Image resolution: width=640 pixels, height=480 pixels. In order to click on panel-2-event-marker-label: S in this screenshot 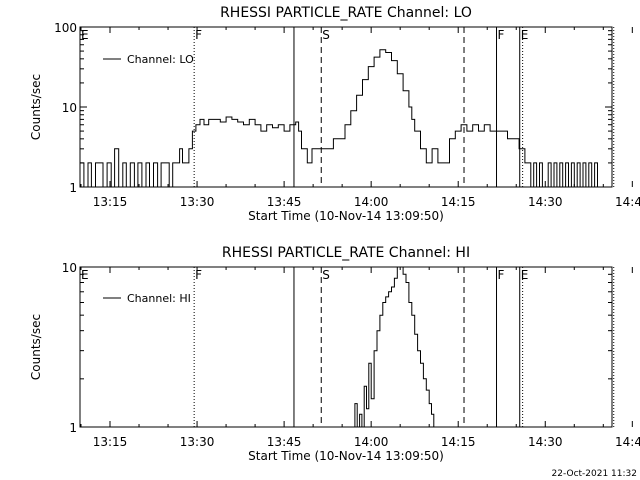, I will do `click(326, 275)`.